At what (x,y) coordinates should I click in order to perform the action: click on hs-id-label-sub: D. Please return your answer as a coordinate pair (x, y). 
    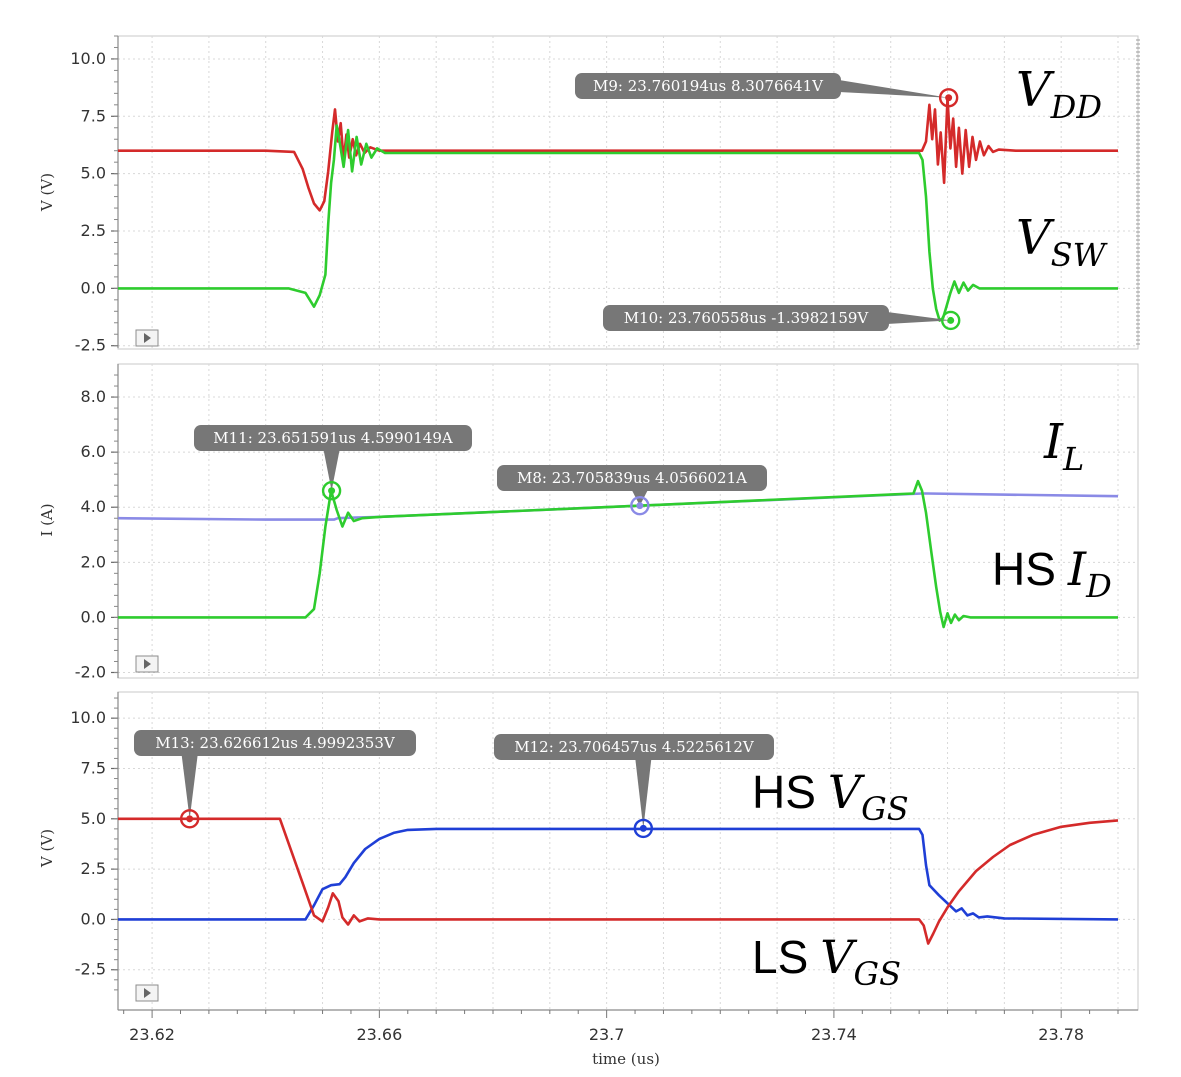
    Looking at the image, I should click on (1098, 586).